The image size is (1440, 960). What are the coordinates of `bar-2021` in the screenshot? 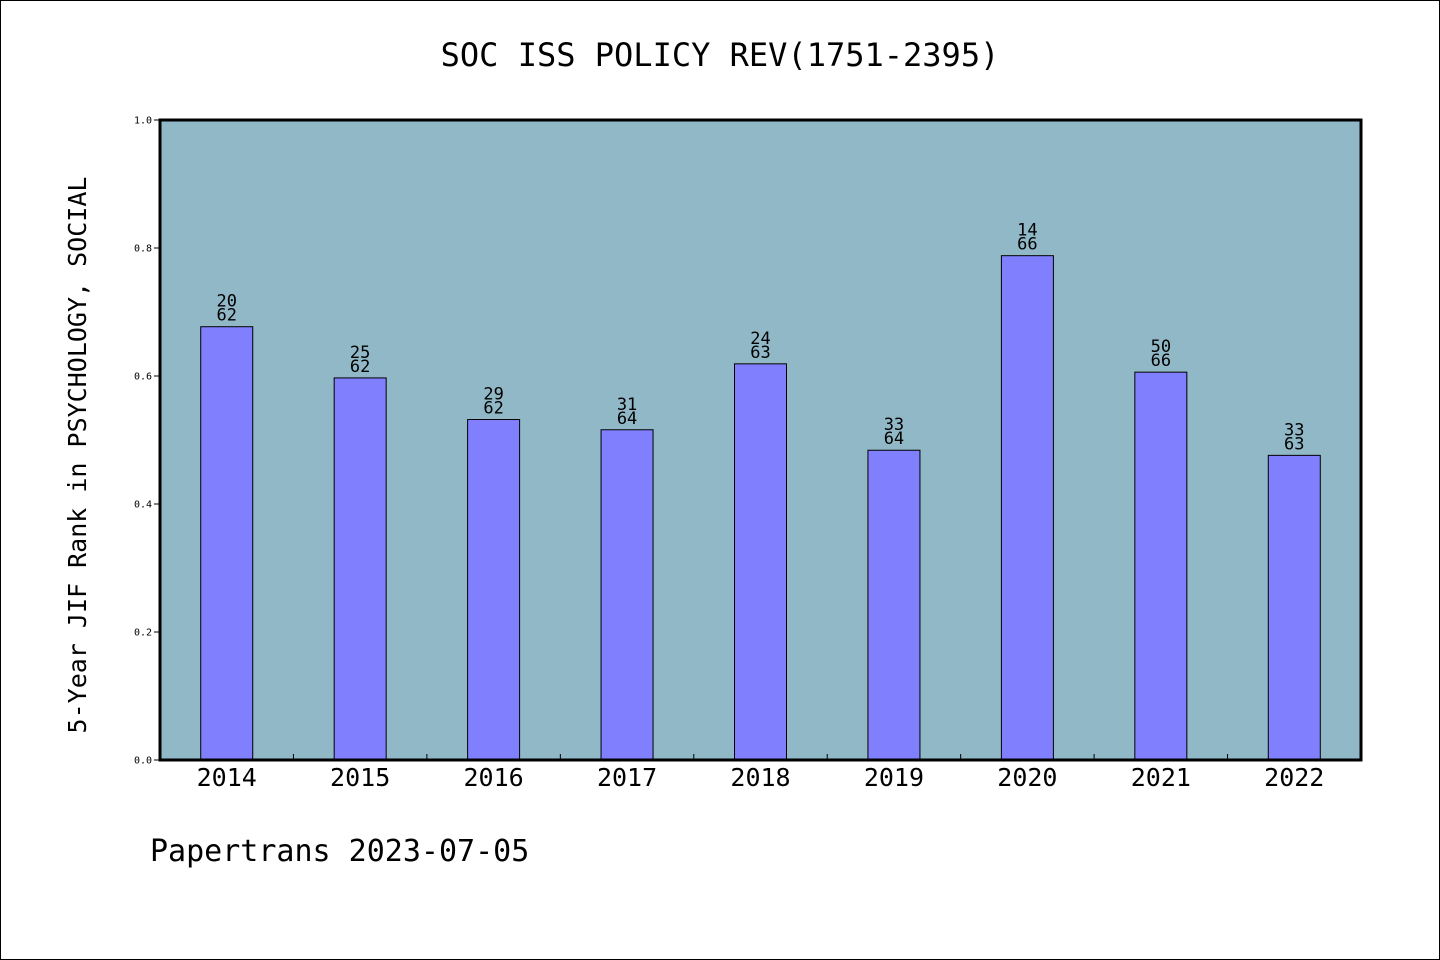 It's located at (1161, 566).